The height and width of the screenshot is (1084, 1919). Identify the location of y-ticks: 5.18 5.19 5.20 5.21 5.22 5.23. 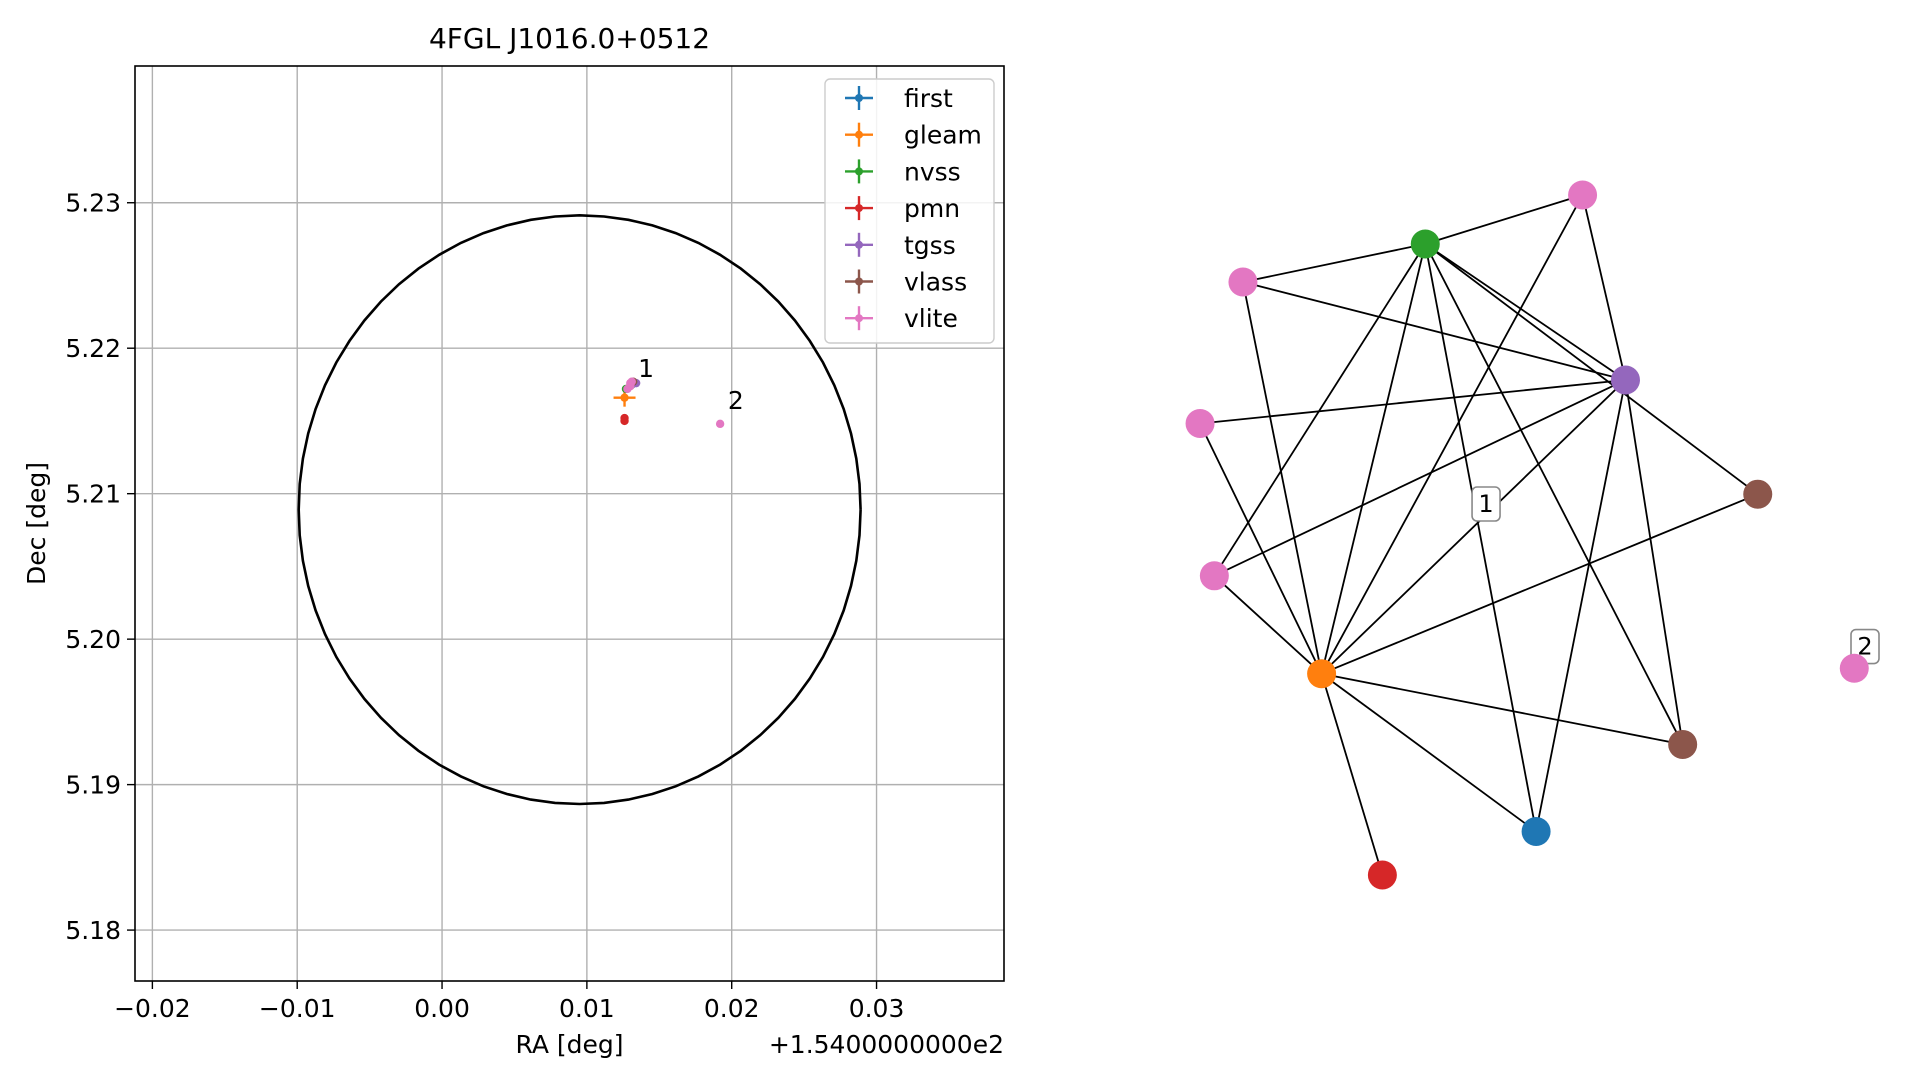
(100, 567).